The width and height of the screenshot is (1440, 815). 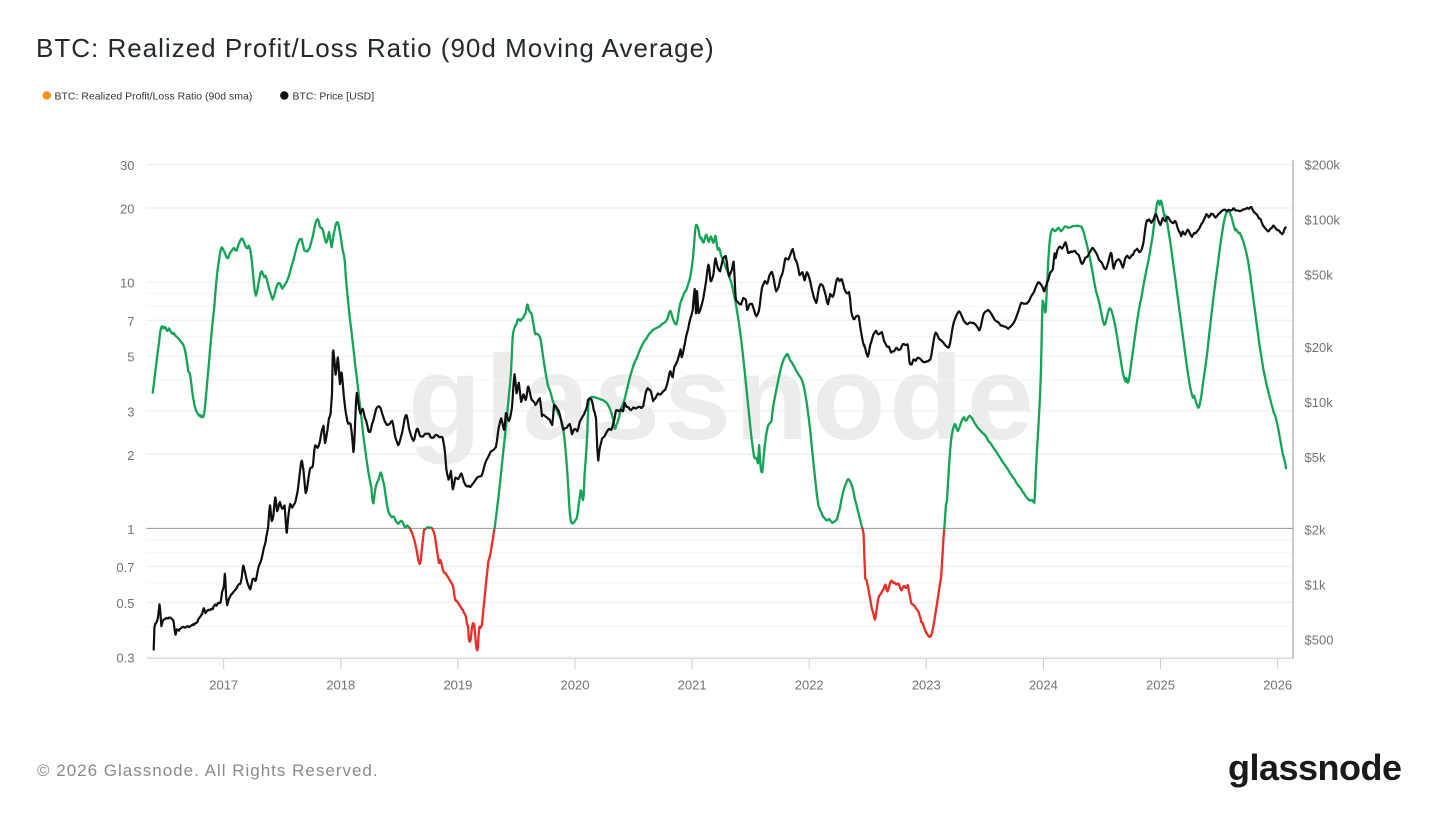 I want to click on svg-text: 2019, so click(x=457, y=685).